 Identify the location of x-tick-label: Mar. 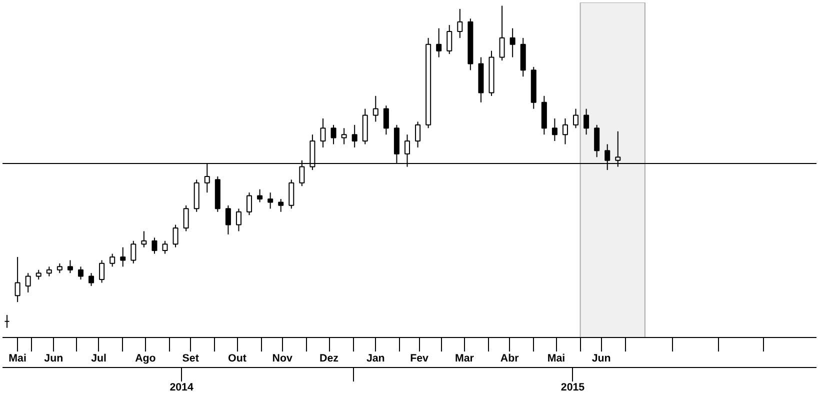
(464, 358).